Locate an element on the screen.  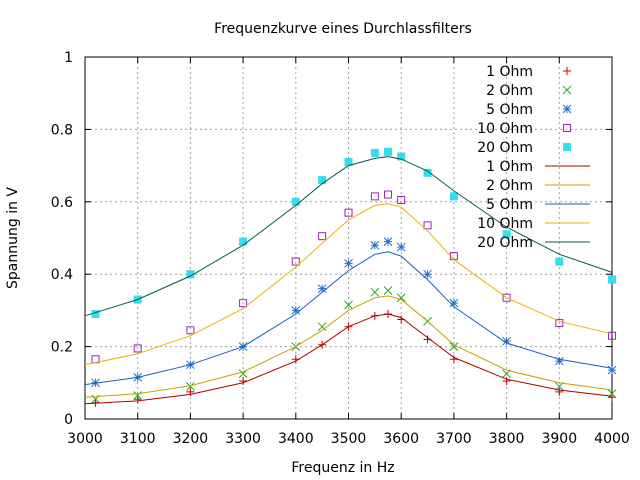
x-tick-label: 3300 is located at coordinates (243, 439).